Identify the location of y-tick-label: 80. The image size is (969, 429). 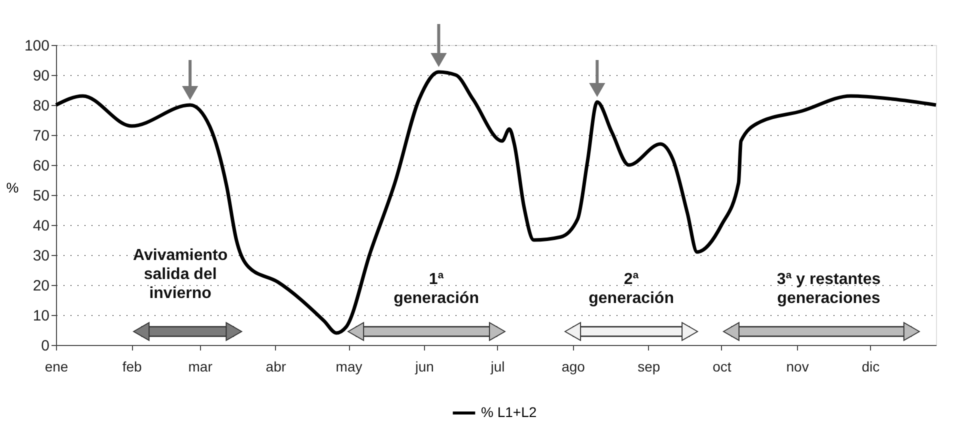
(41, 106).